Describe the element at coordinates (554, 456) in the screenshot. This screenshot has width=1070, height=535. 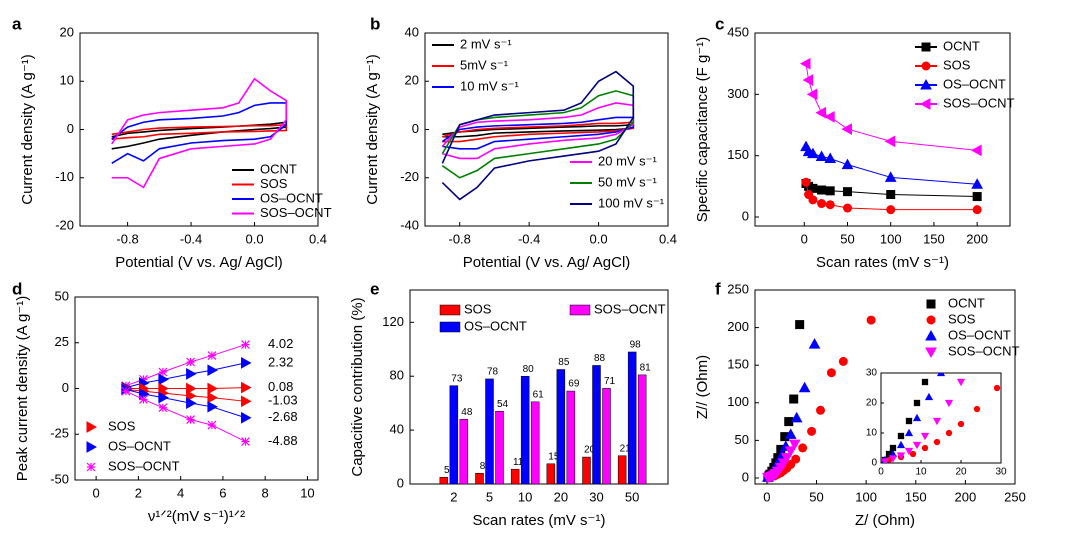
I see `data-label: 15` at that location.